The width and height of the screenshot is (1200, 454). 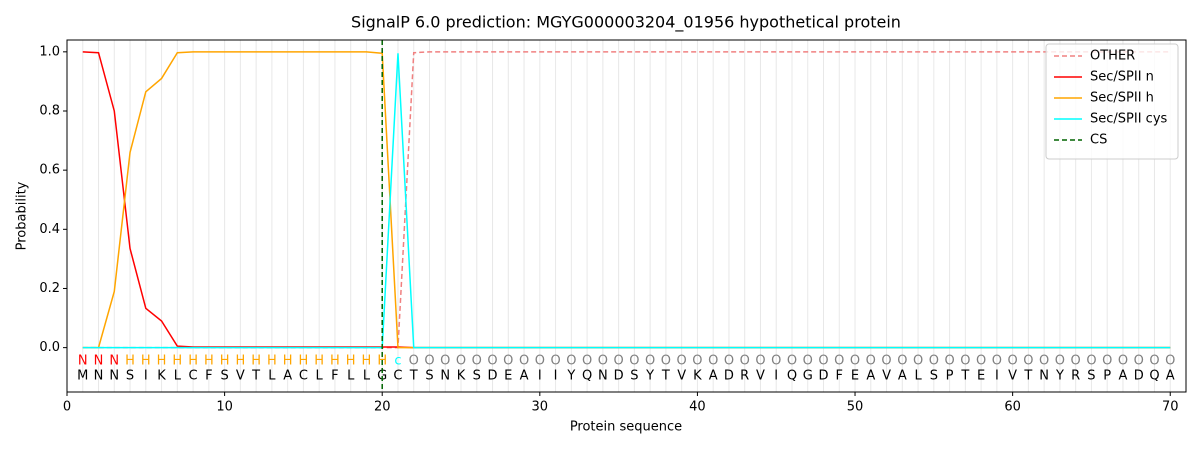 What do you see at coordinates (626, 427) in the screenshot?
I see `x-axis-label: Protein sequence` at bounding box center [626, 427].